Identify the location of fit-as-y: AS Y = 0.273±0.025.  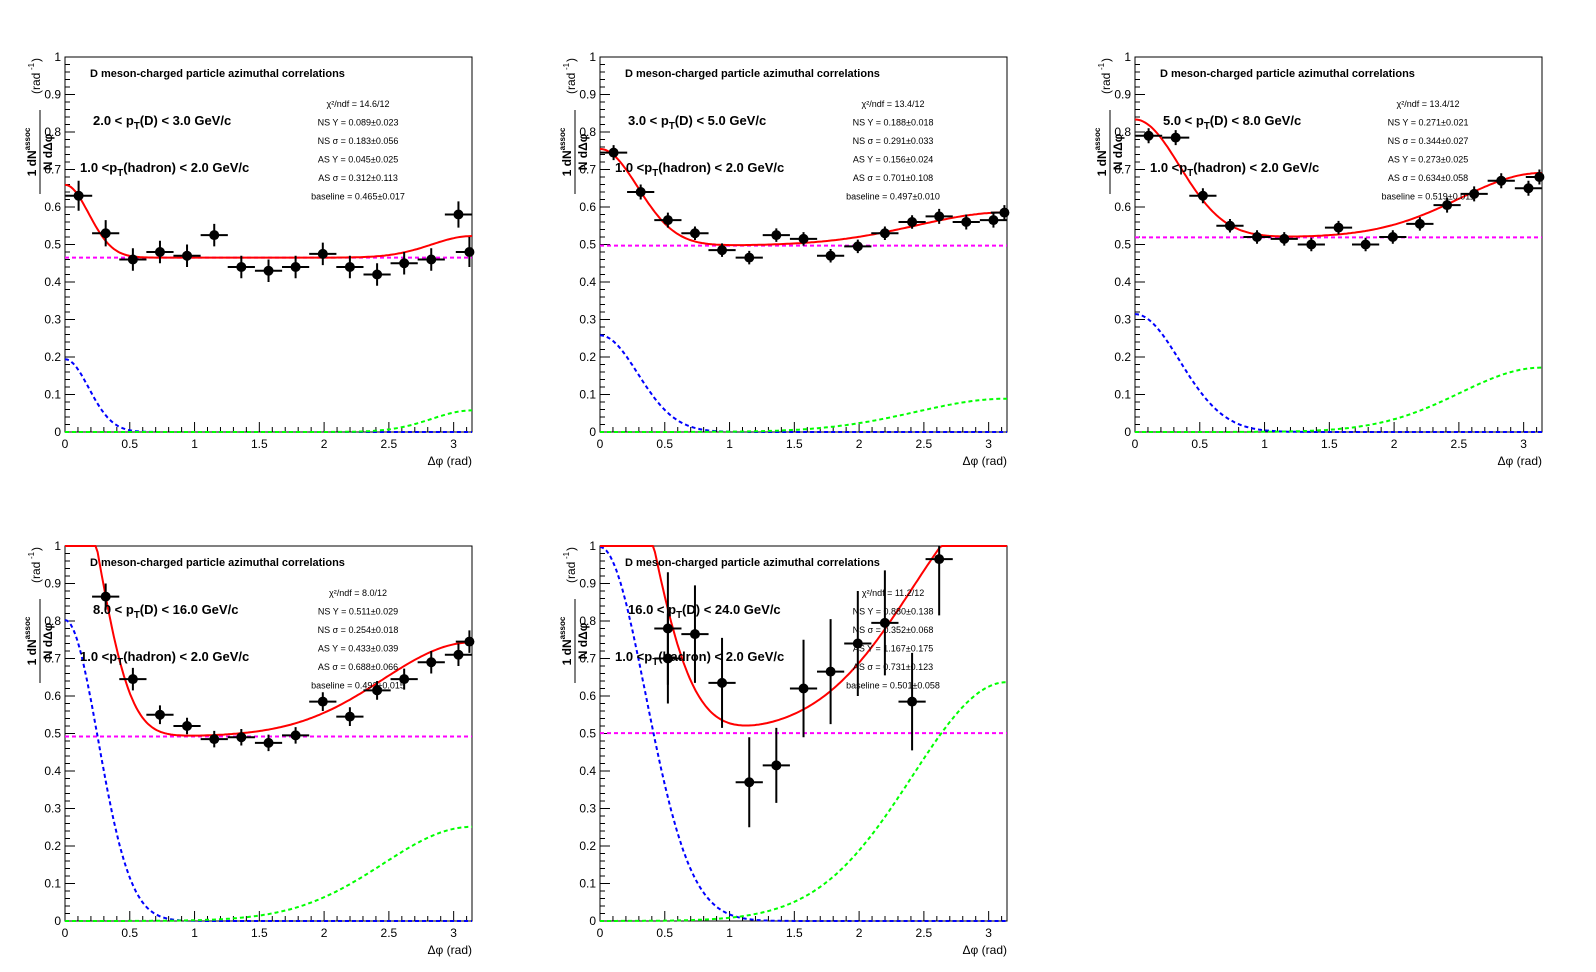
(1428, 160).